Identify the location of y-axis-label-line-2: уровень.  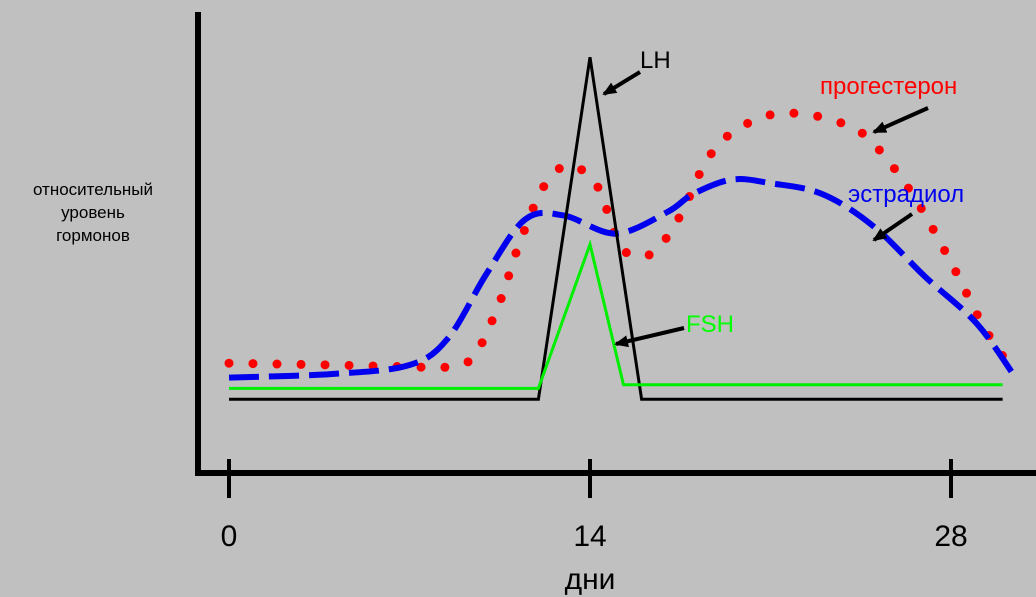
(93, 212).